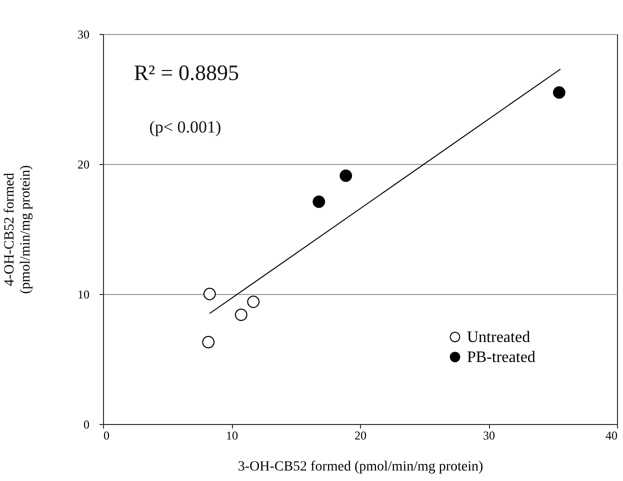 This screenshot has height=481, width=623. Describe the element at coordinates (87, 425) in the screenshot. I see `y-tick-label: 0` at that location.